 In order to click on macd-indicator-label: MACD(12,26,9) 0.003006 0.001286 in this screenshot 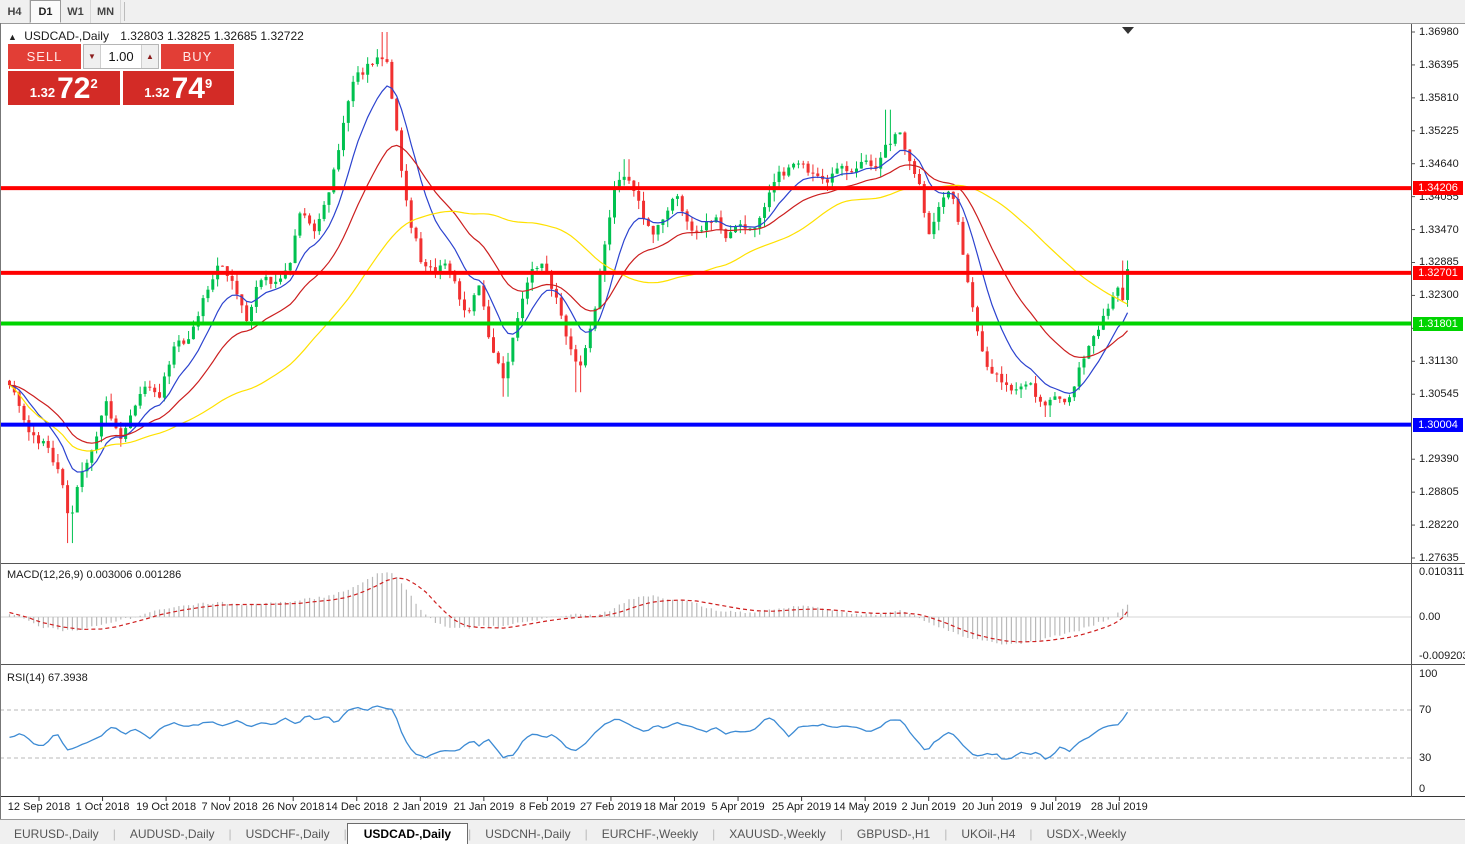, I will do `click(94, 575)`.